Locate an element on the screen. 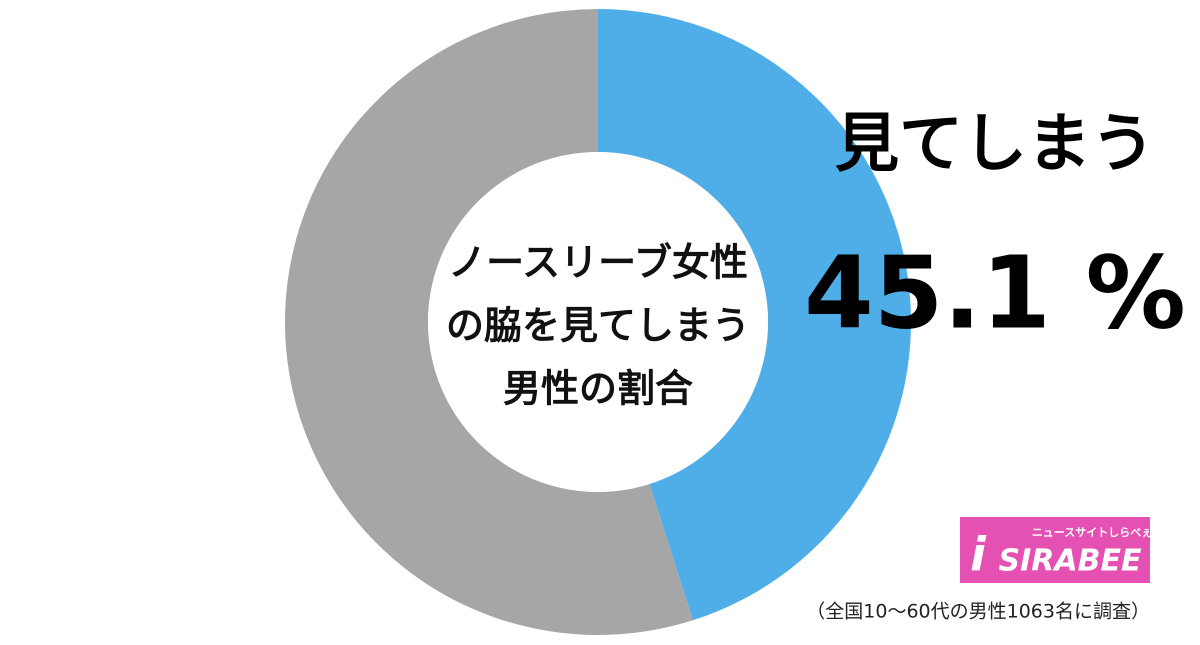 This screenshot has width=1200, height=645. category-label: 見てしまう is located at coordinates (995, 145).